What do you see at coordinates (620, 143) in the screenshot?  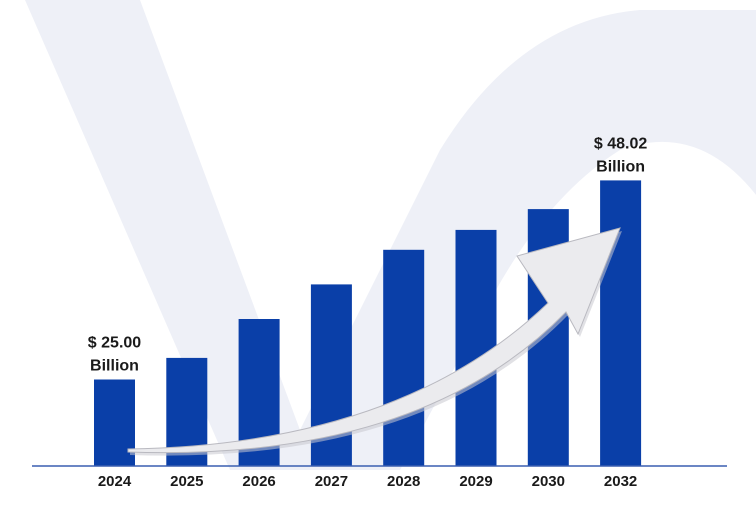 I see `data-label-value-2032: $ 48.02` at bounding box center [620, 143].